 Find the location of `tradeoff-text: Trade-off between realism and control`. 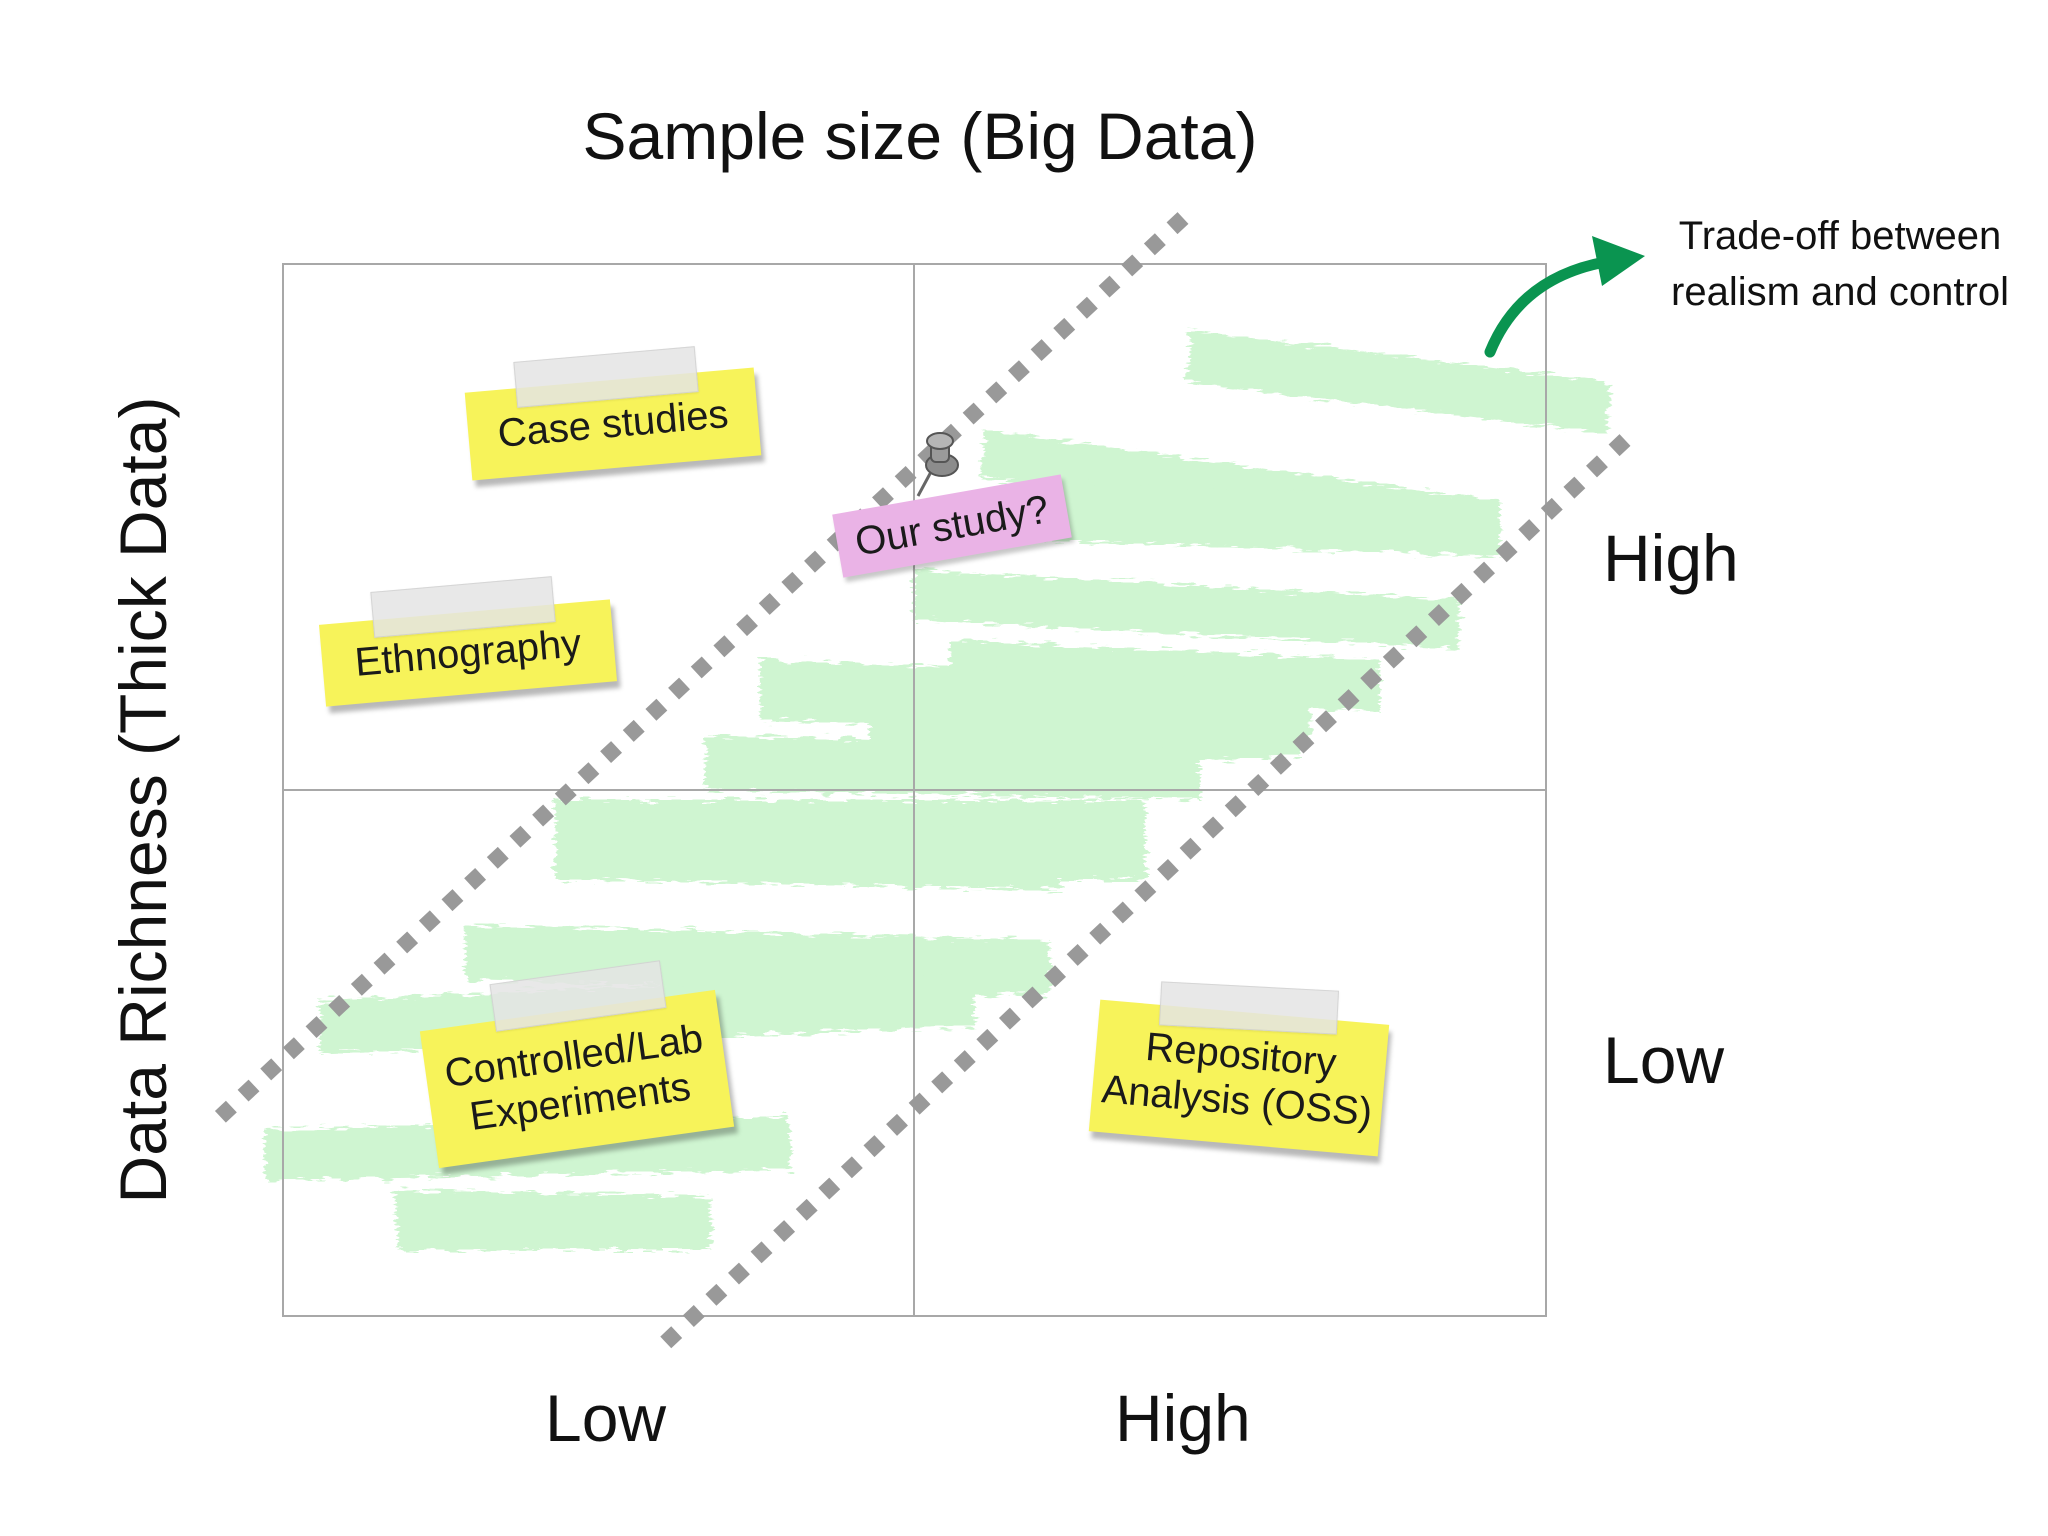

tradeoff-text: Trade-off between realism and control is located at coordinates (1840, 264).